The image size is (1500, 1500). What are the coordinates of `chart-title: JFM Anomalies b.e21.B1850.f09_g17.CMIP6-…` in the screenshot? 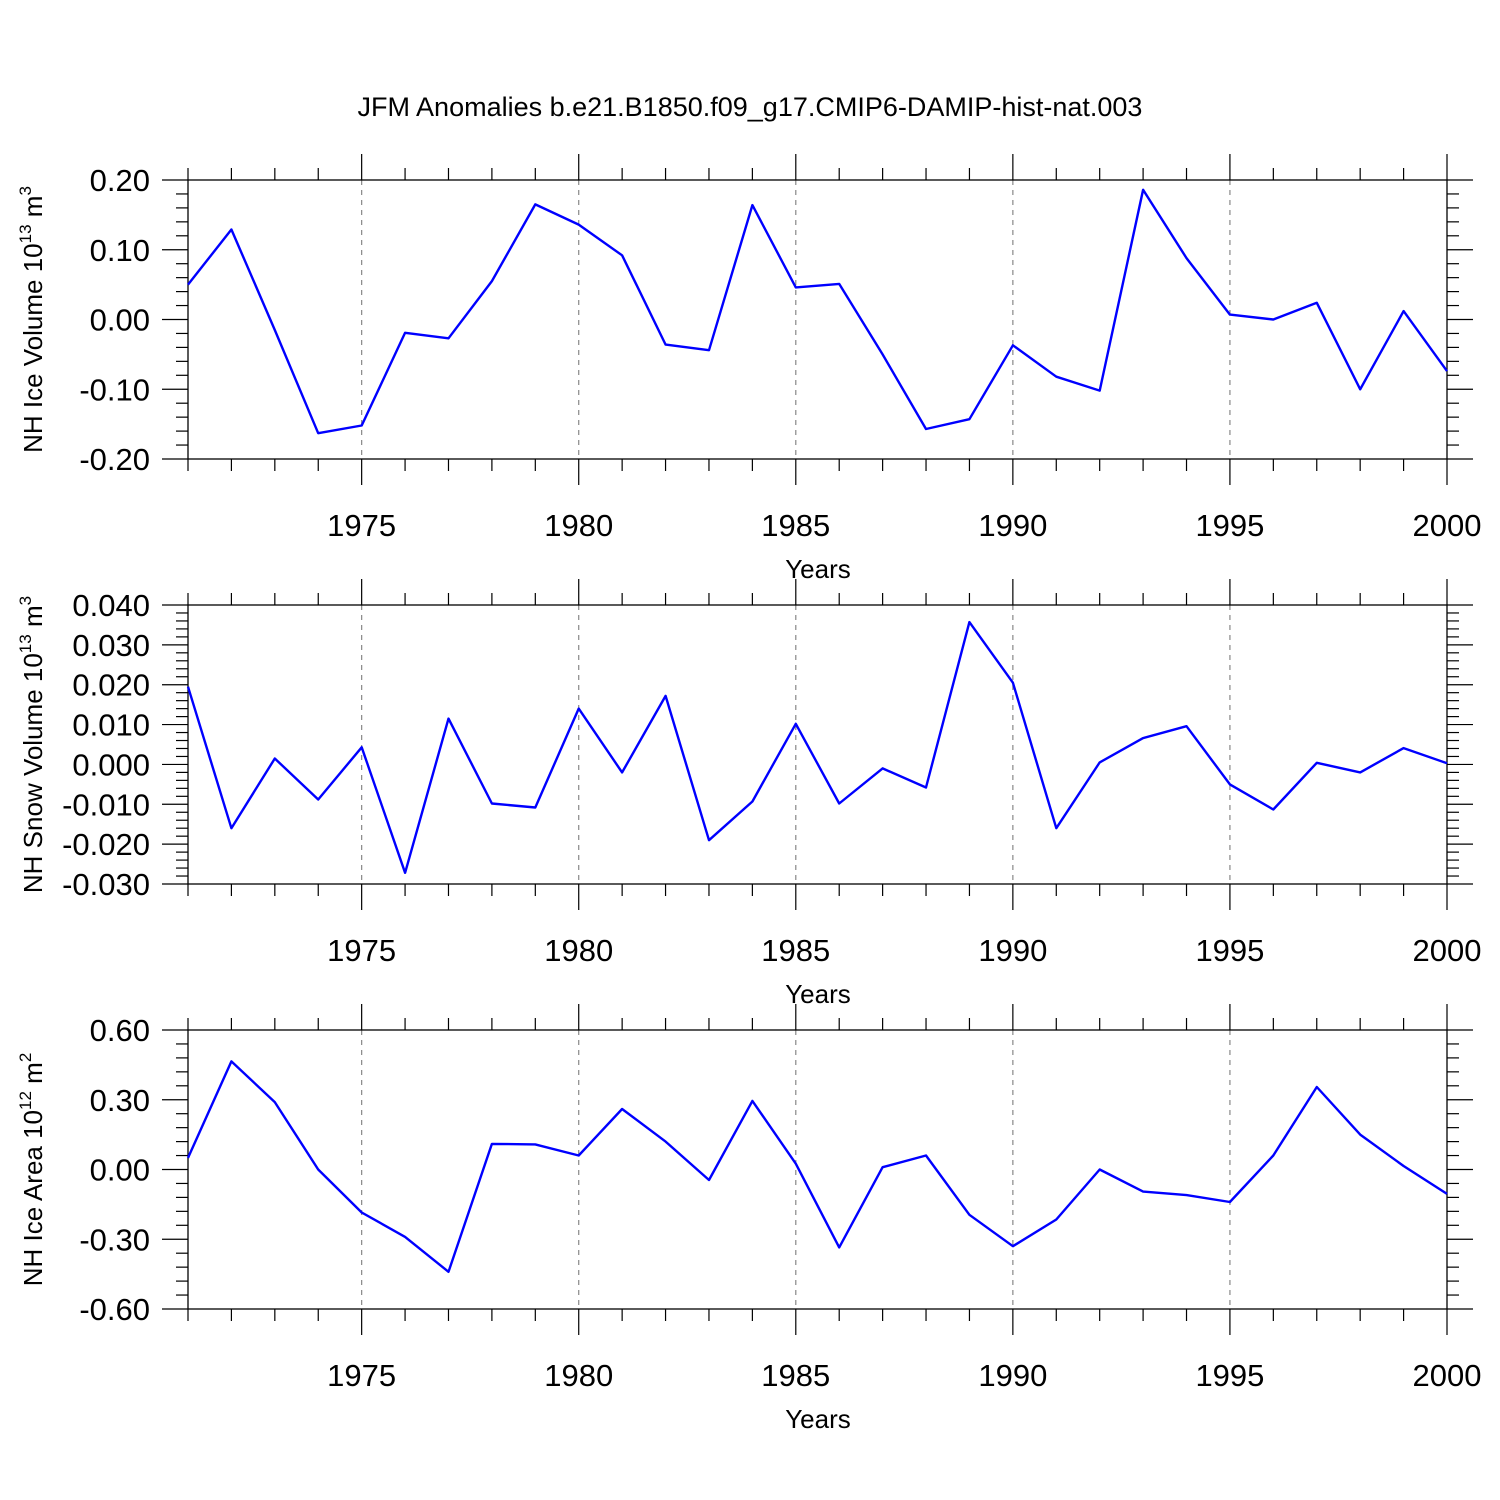 It's located at (750, 107).